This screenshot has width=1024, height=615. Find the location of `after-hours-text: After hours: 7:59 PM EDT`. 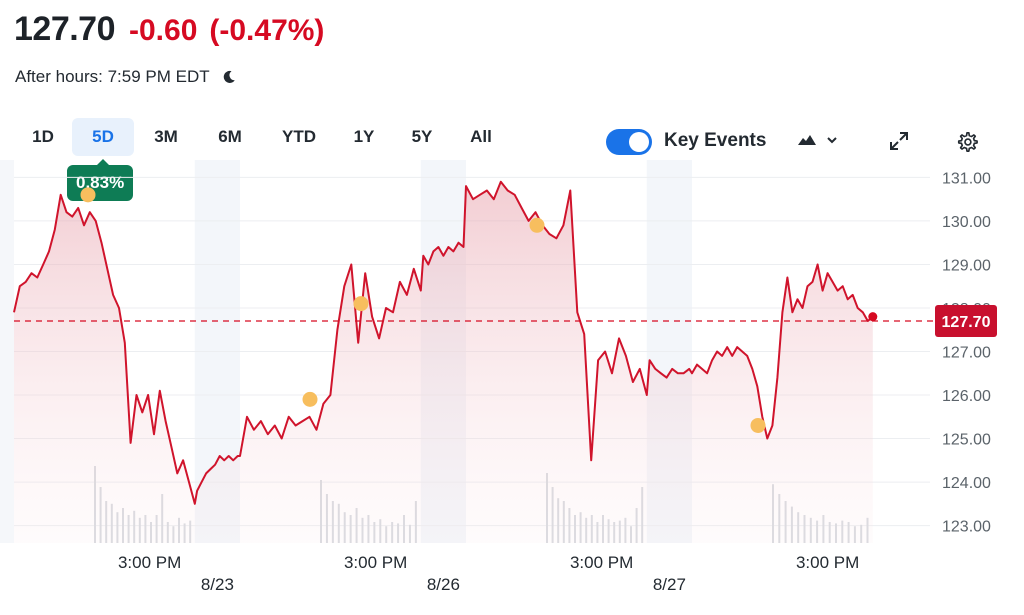

after-hours-text: After hours: 7:59 PM EDT is located at coordinates (112, 76).